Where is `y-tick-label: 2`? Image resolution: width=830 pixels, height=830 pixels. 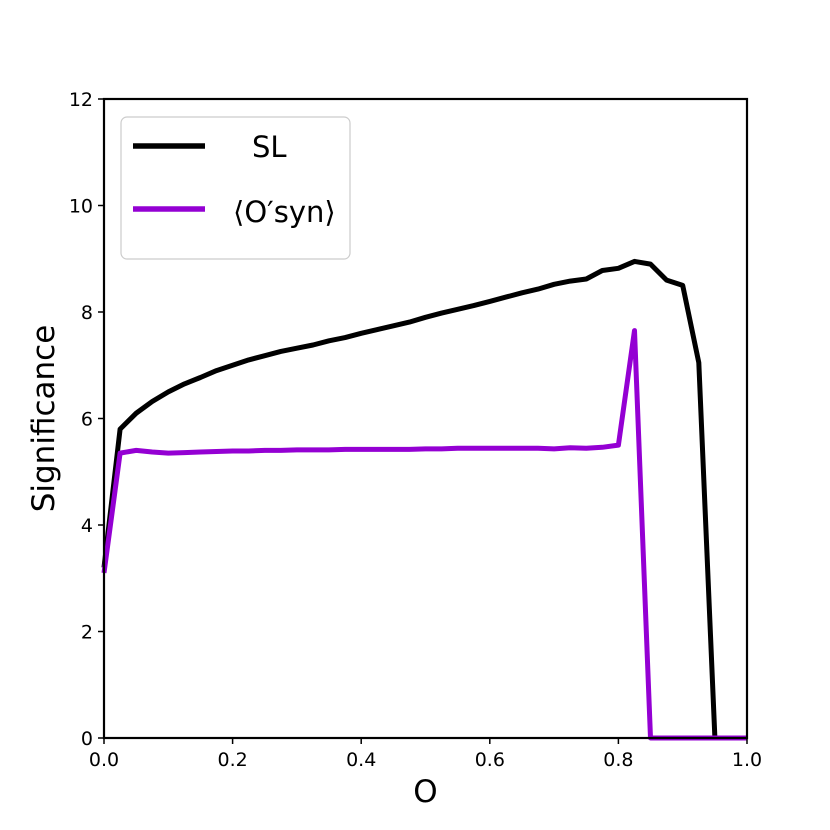
y-tick-label: 2 is located at coordinates (87, 633).